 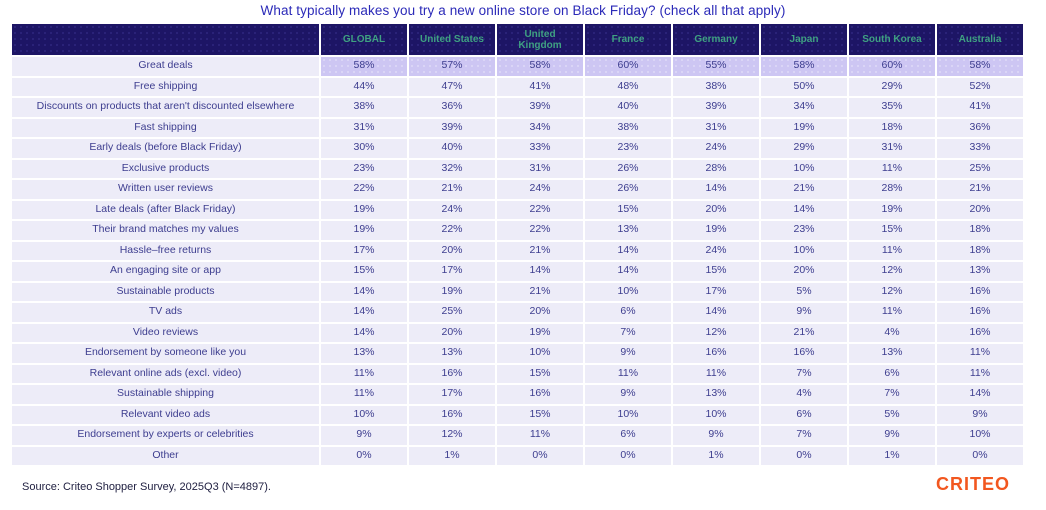 What do you see at coordinates (165, 168) in the screenshot?
I see `row-label: Exclusive products` at bounding box center [165, 168].